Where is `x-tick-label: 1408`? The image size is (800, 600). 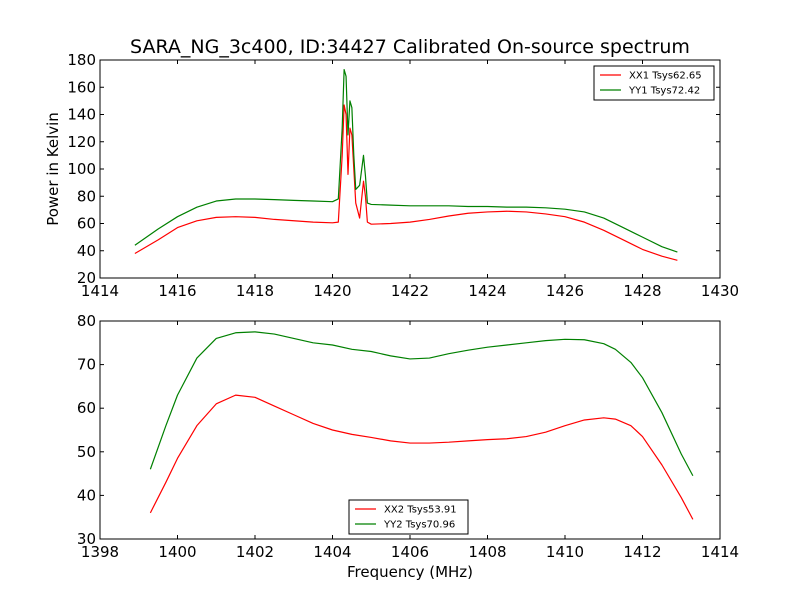
x-tick-label: 1408 is located at coordinates (487, 552).